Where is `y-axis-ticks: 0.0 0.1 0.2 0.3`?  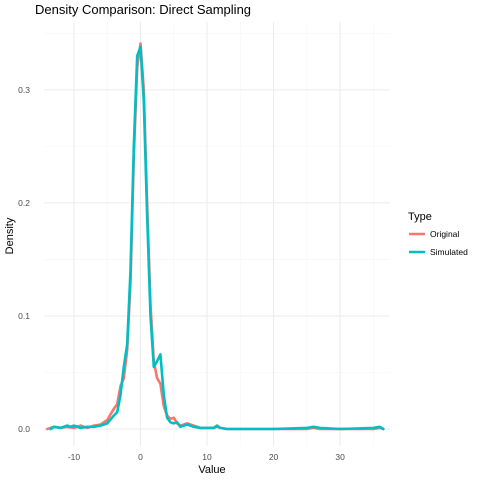 y-axis-ticks: 0.0 0.1 0.2 0.3 is located at coordinates (24, 259).